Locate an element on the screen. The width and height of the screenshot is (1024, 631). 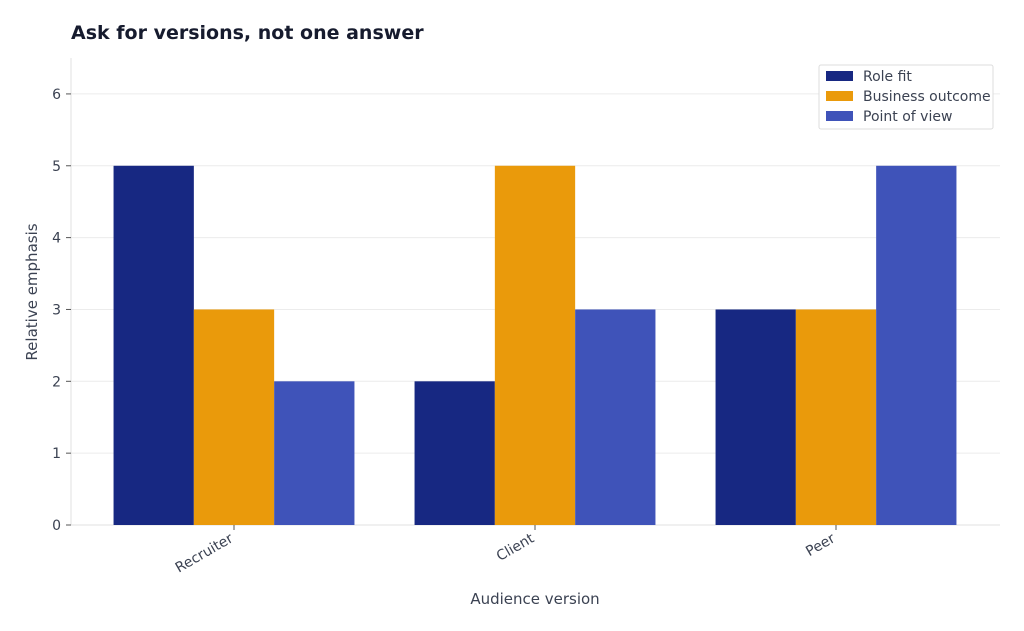
bar-peer-point-of-view is located at coordinates (916, 345).